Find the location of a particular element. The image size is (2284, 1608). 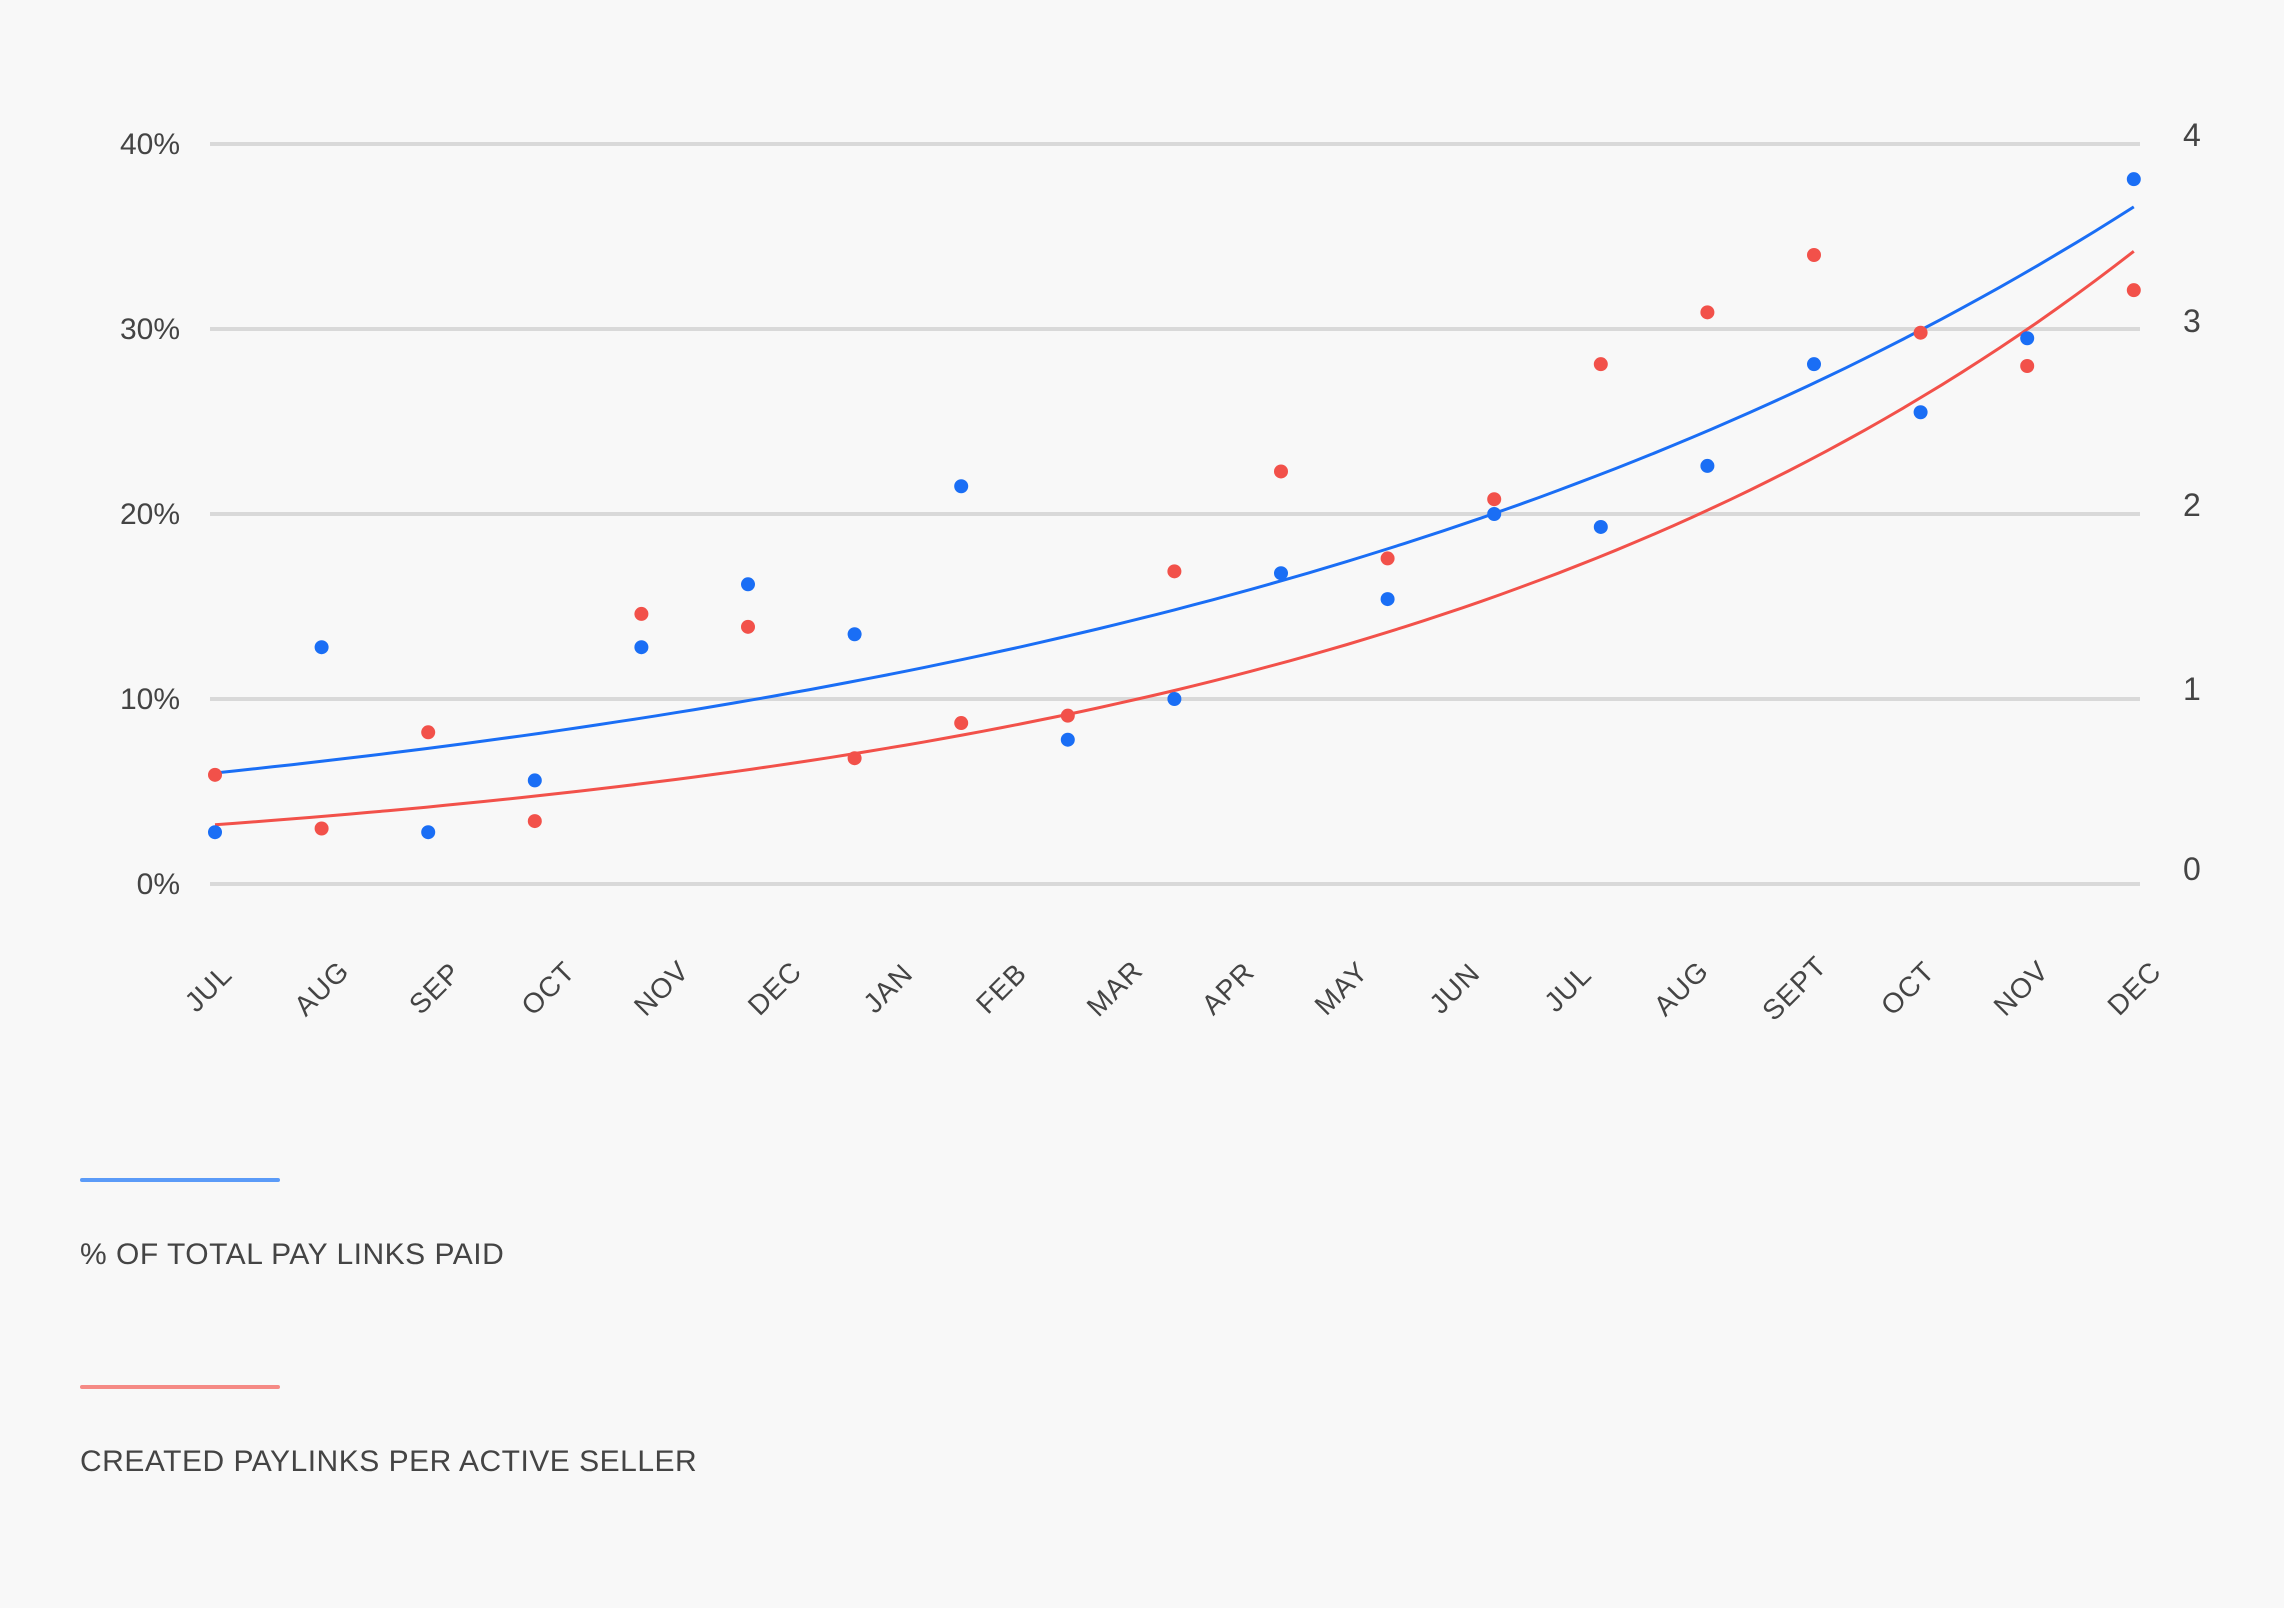

y-left-tick-label: 40% is located at coordinates (150, 144).